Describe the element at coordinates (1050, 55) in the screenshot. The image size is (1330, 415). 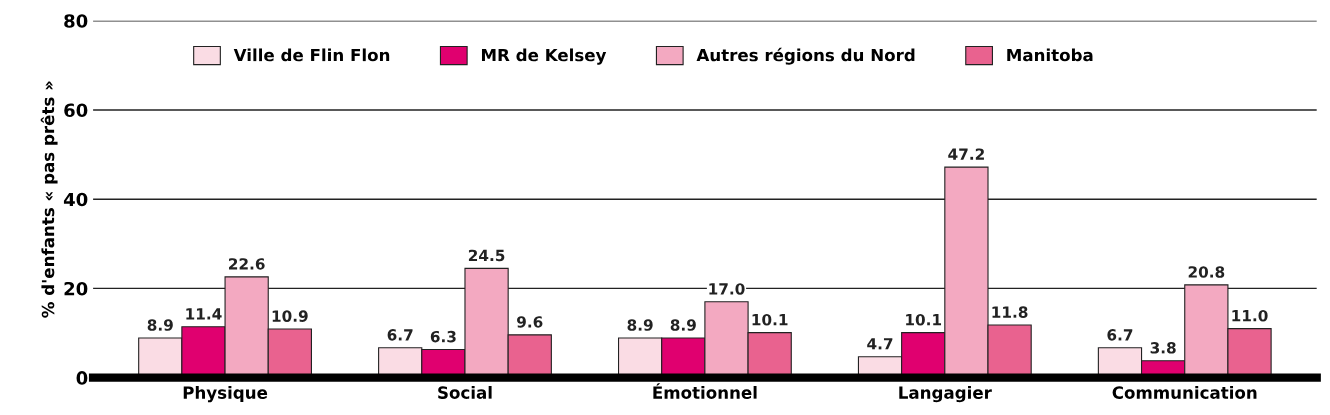
I see `legend-label: Manitoba` at that location.